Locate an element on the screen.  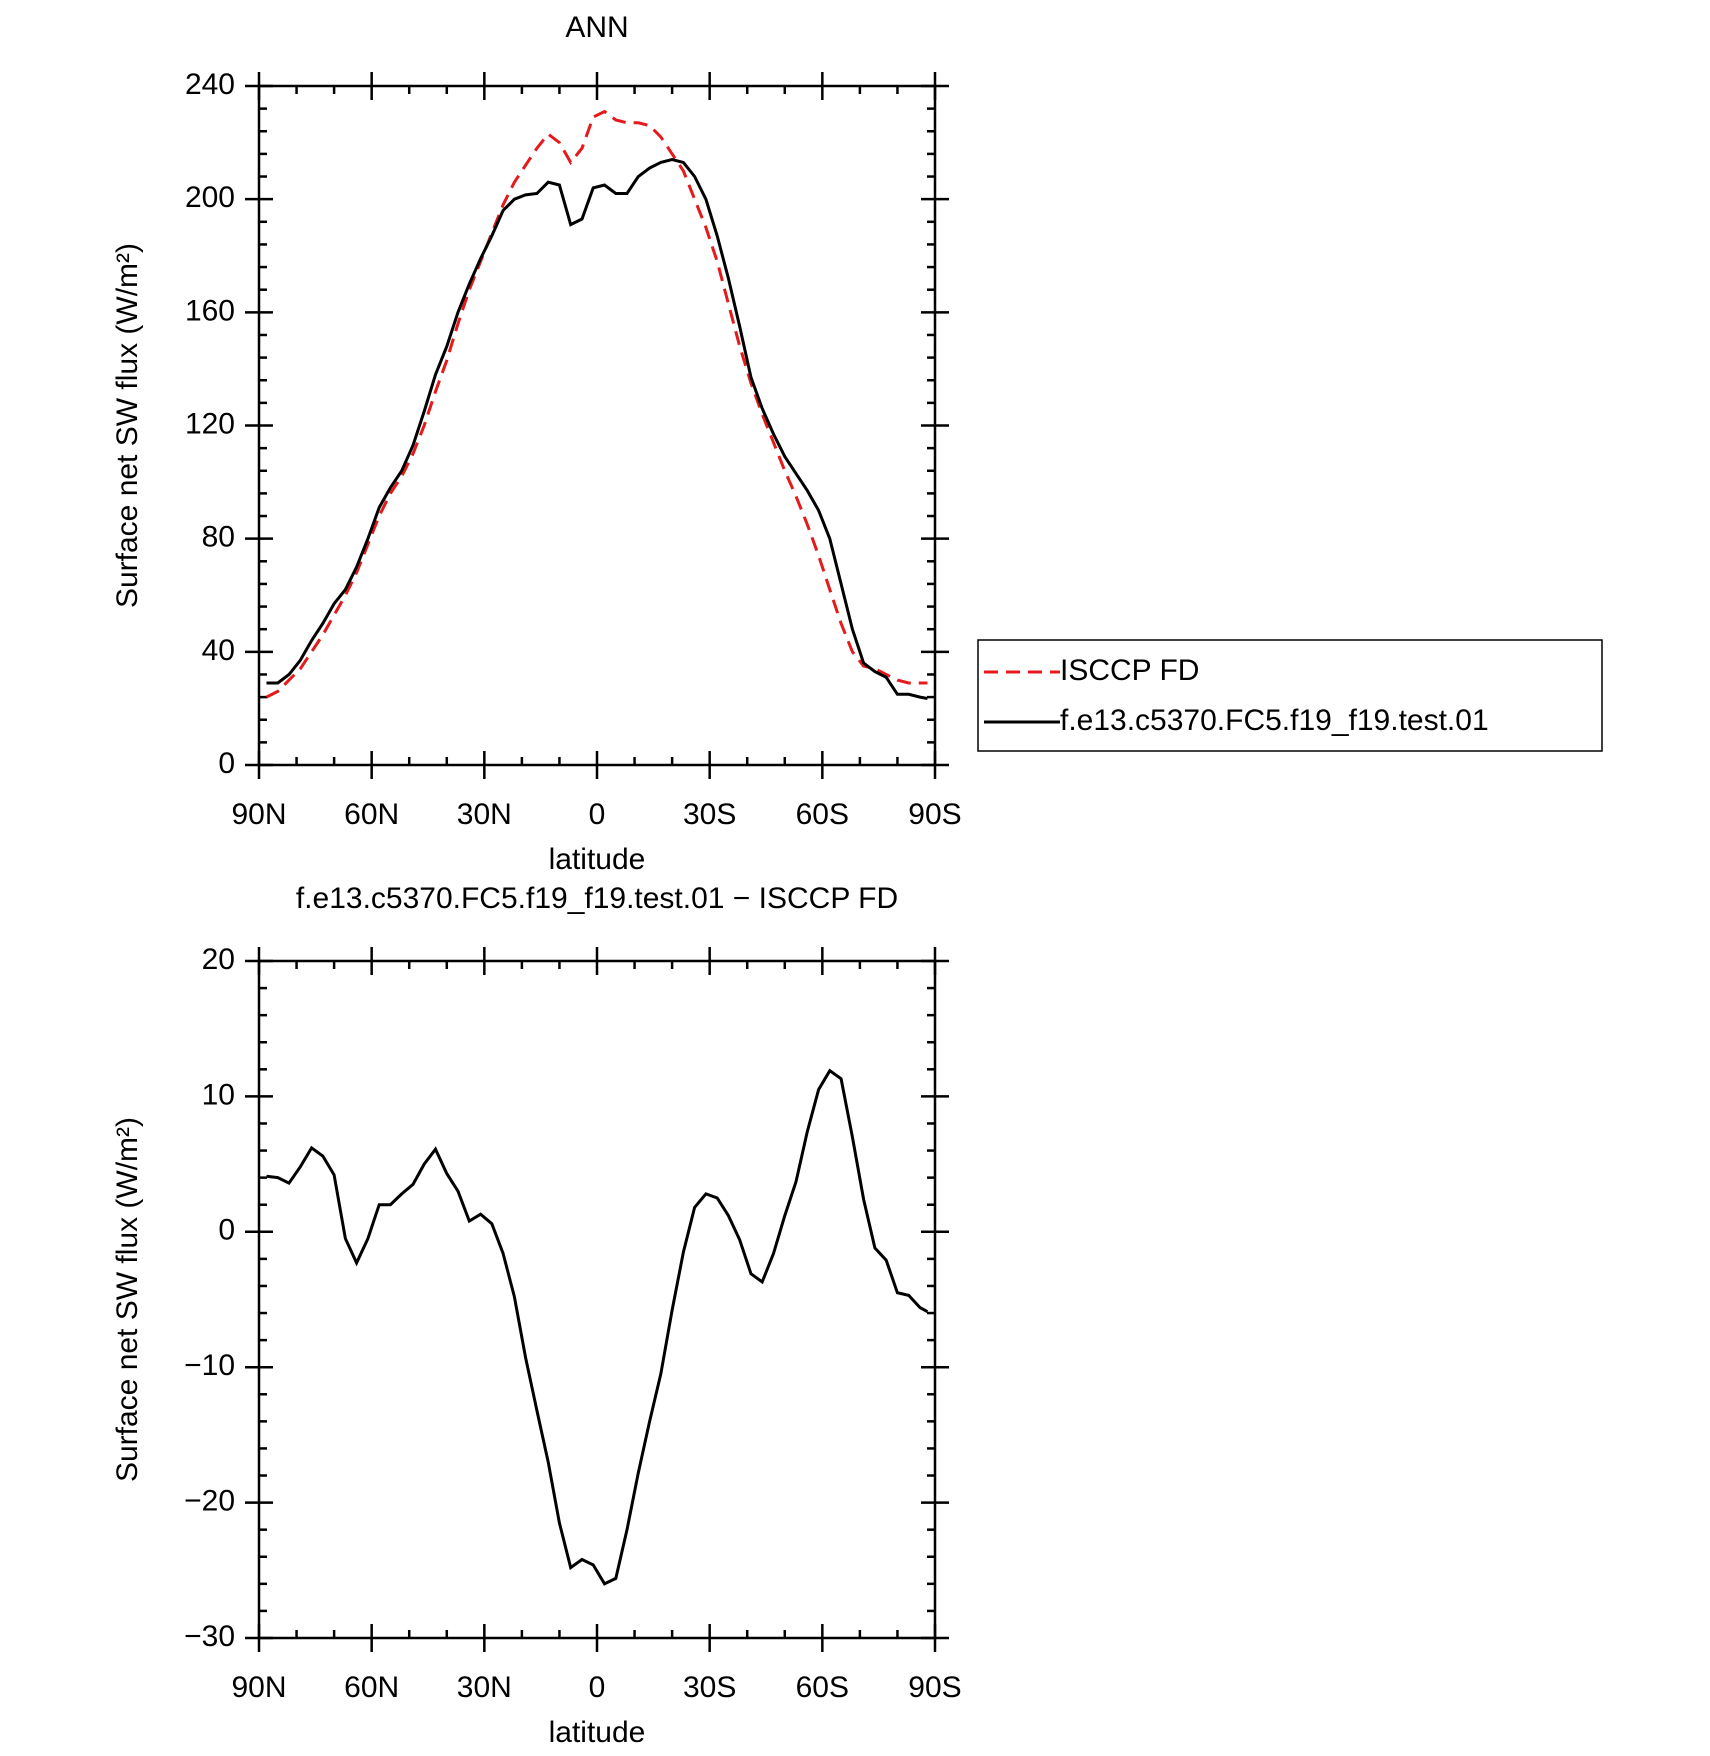
y-tick-label: 240 is located at coordinates (210, 84).